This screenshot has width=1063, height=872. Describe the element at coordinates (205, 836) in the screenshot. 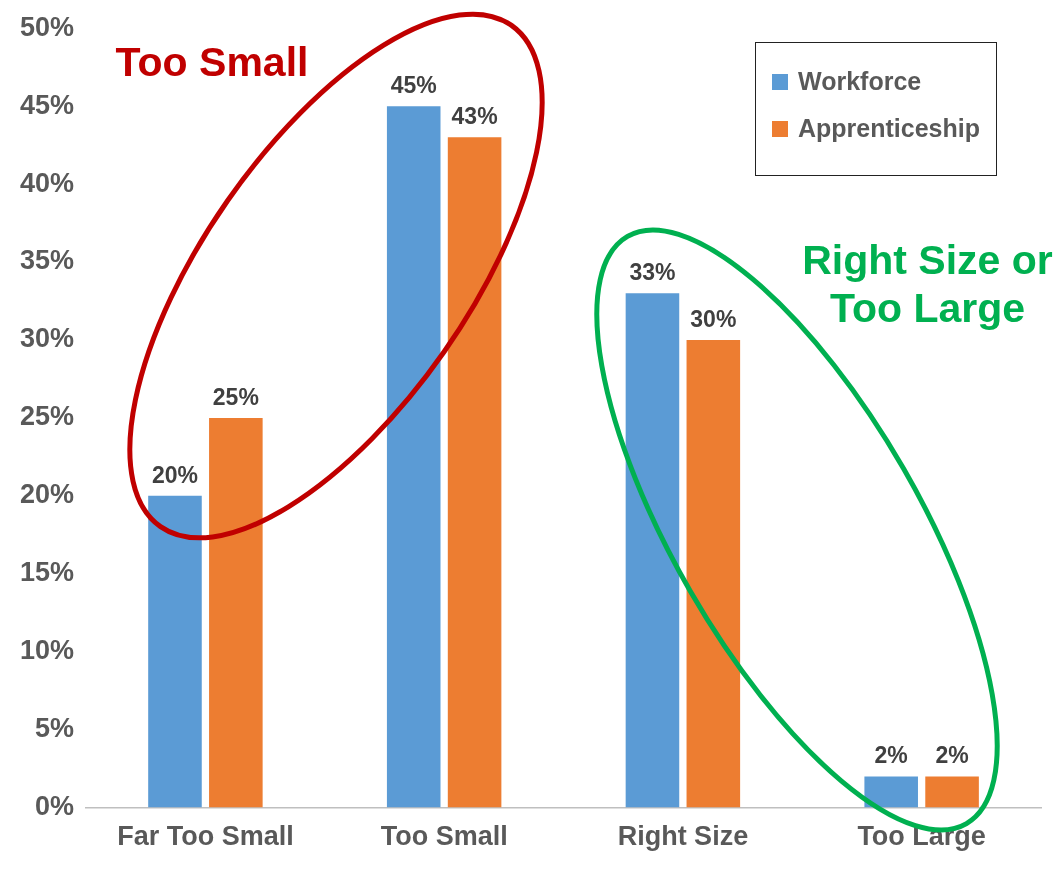

I see `x-tick-label: Far Too Small` at that location.